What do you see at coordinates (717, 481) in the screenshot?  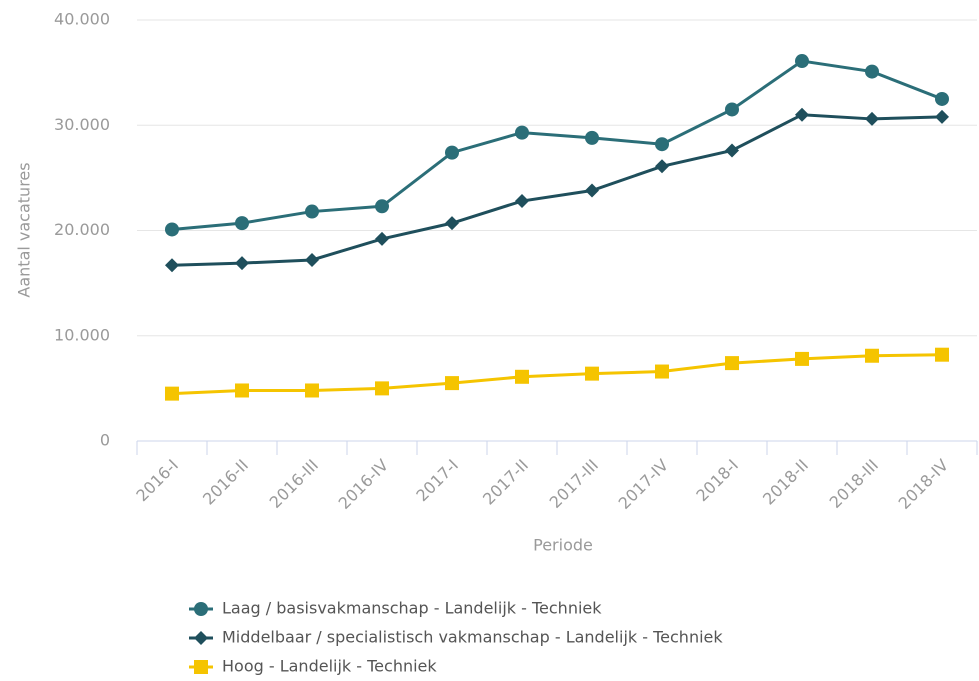 I see `x-tick-label: 2018-I` at bounding box center [717, 481].